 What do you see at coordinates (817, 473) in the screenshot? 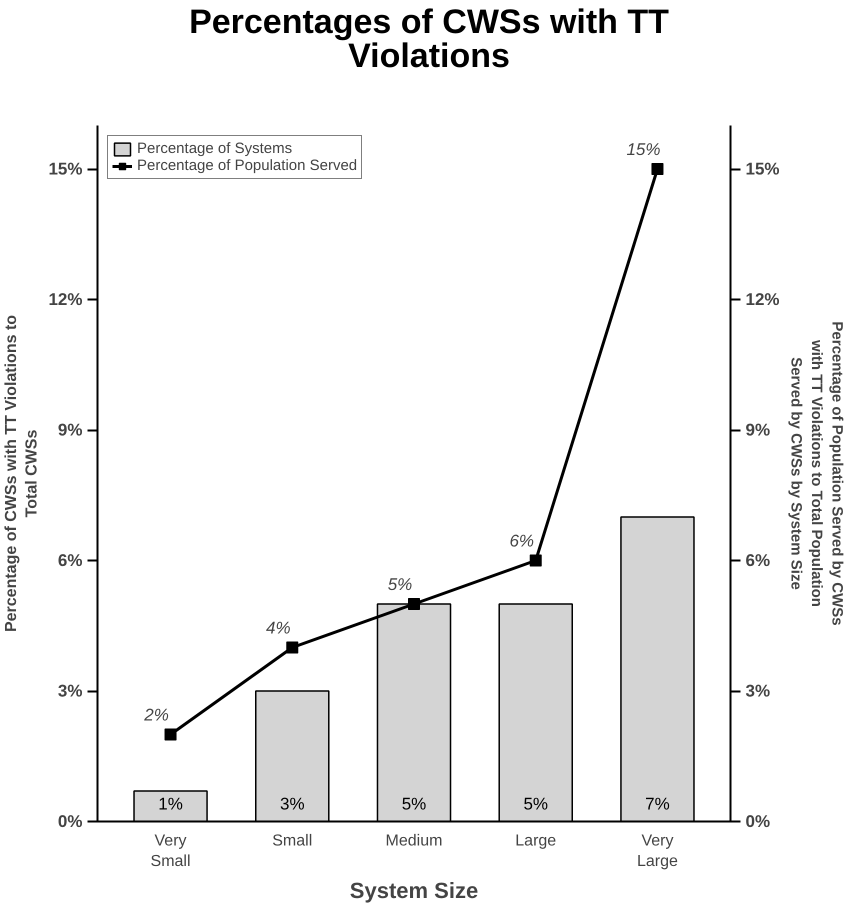
I see `y2-axis-title: Percentage of Population Served by CWSs with TT Violations to Total Population Served by CWSs by System Size` at bounding box center [817, 473].